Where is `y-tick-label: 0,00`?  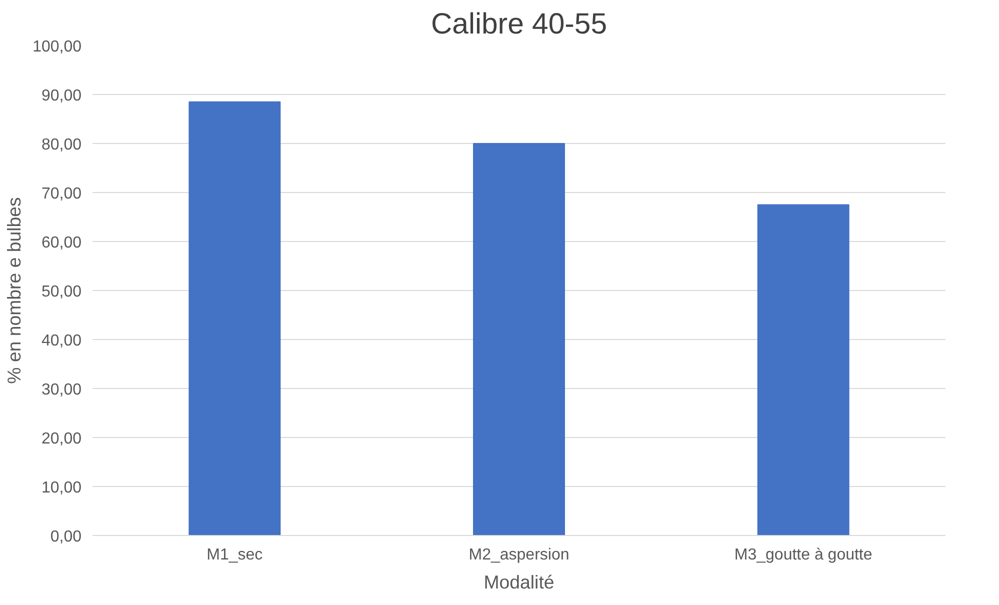 y-tick-label: 0,00 is located at coordinates (66, 537).